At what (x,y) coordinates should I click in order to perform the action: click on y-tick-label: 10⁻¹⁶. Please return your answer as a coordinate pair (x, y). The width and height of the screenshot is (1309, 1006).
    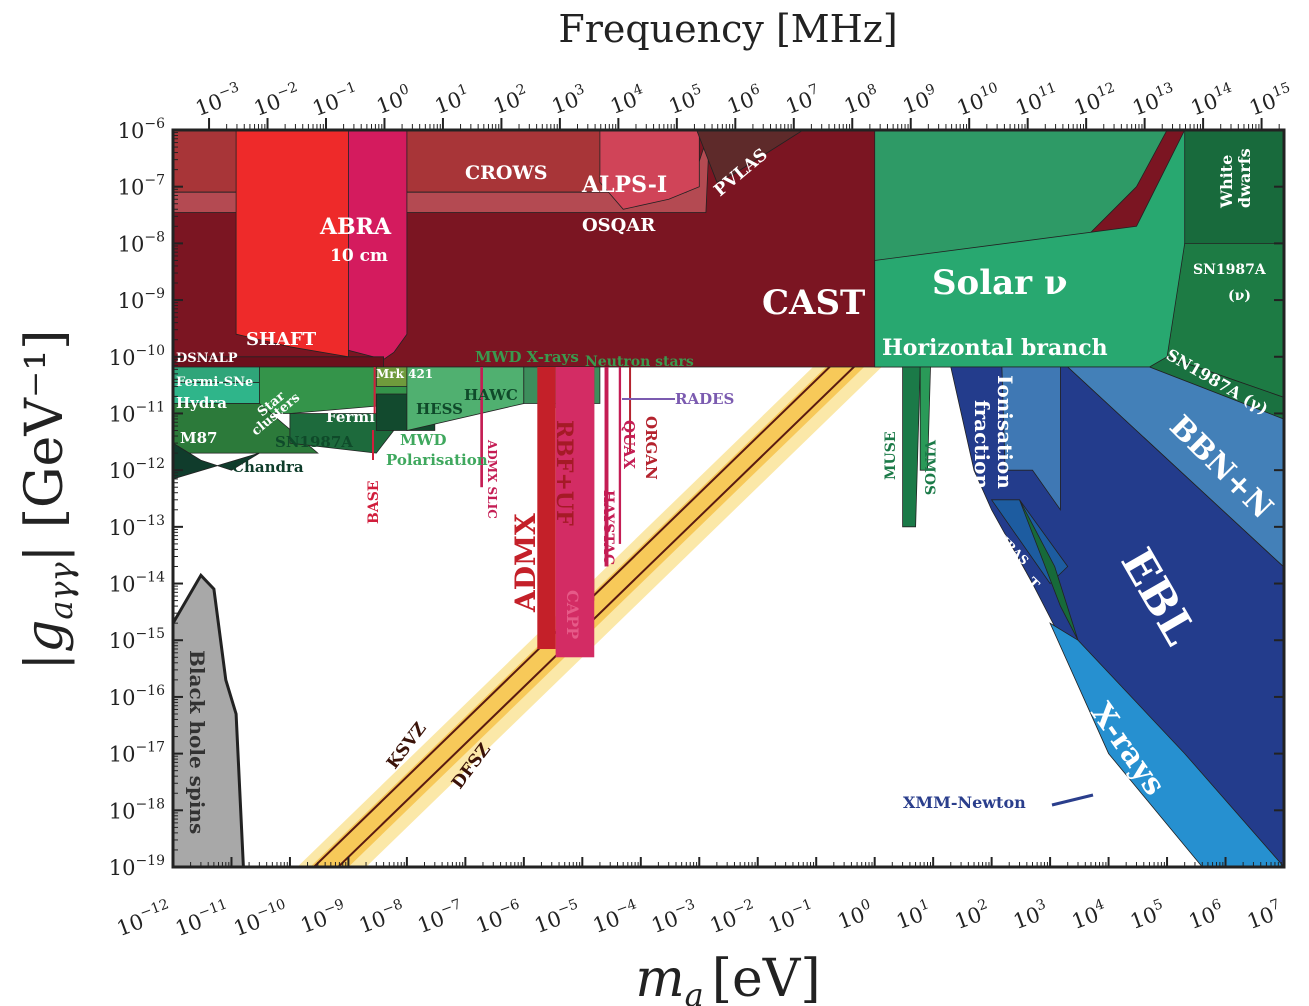
    Looking at the image, I should click on (137, 696).